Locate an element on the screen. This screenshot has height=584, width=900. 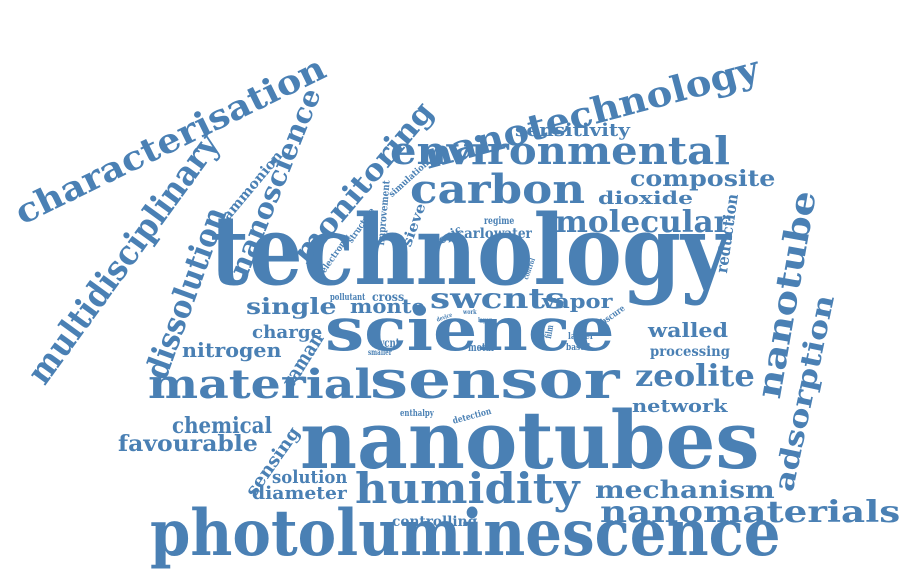
word-layer: layer is located at coordinates (485, 320).